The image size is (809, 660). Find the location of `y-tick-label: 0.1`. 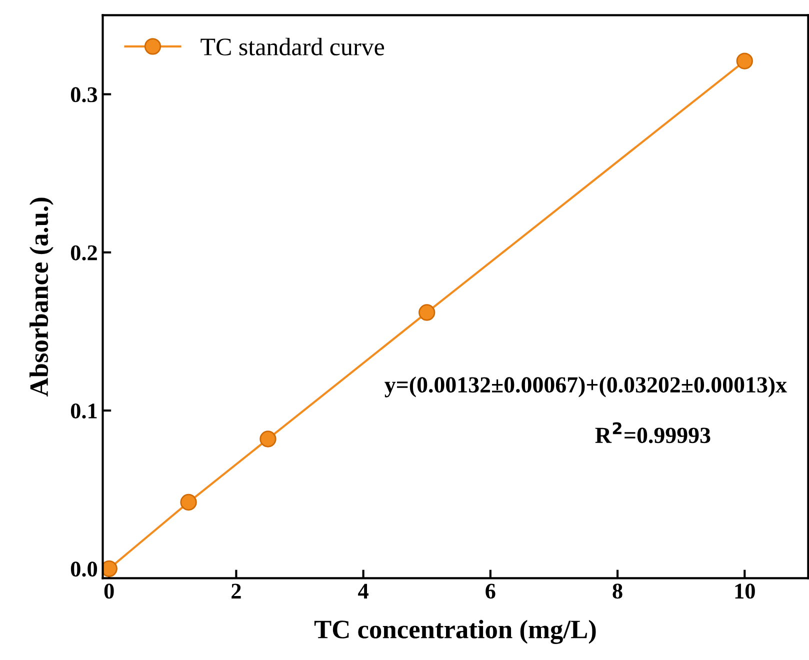

y-tick-label: 0.1 is located at coordinates (83, 411).